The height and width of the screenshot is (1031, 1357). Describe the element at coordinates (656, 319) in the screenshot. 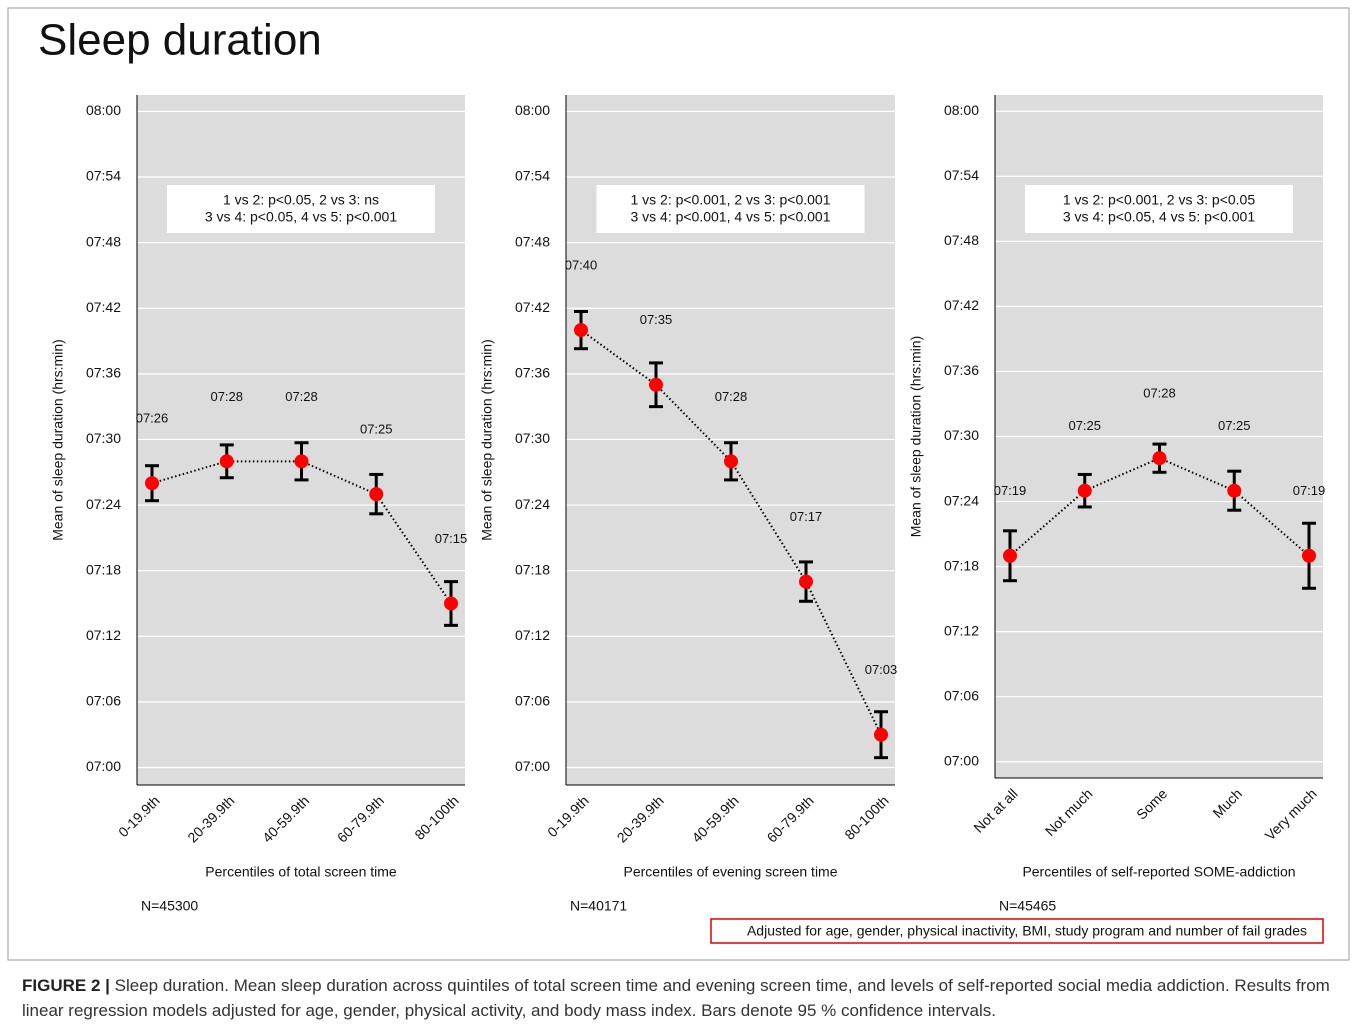

I see `value-label: 07:35` at that location.